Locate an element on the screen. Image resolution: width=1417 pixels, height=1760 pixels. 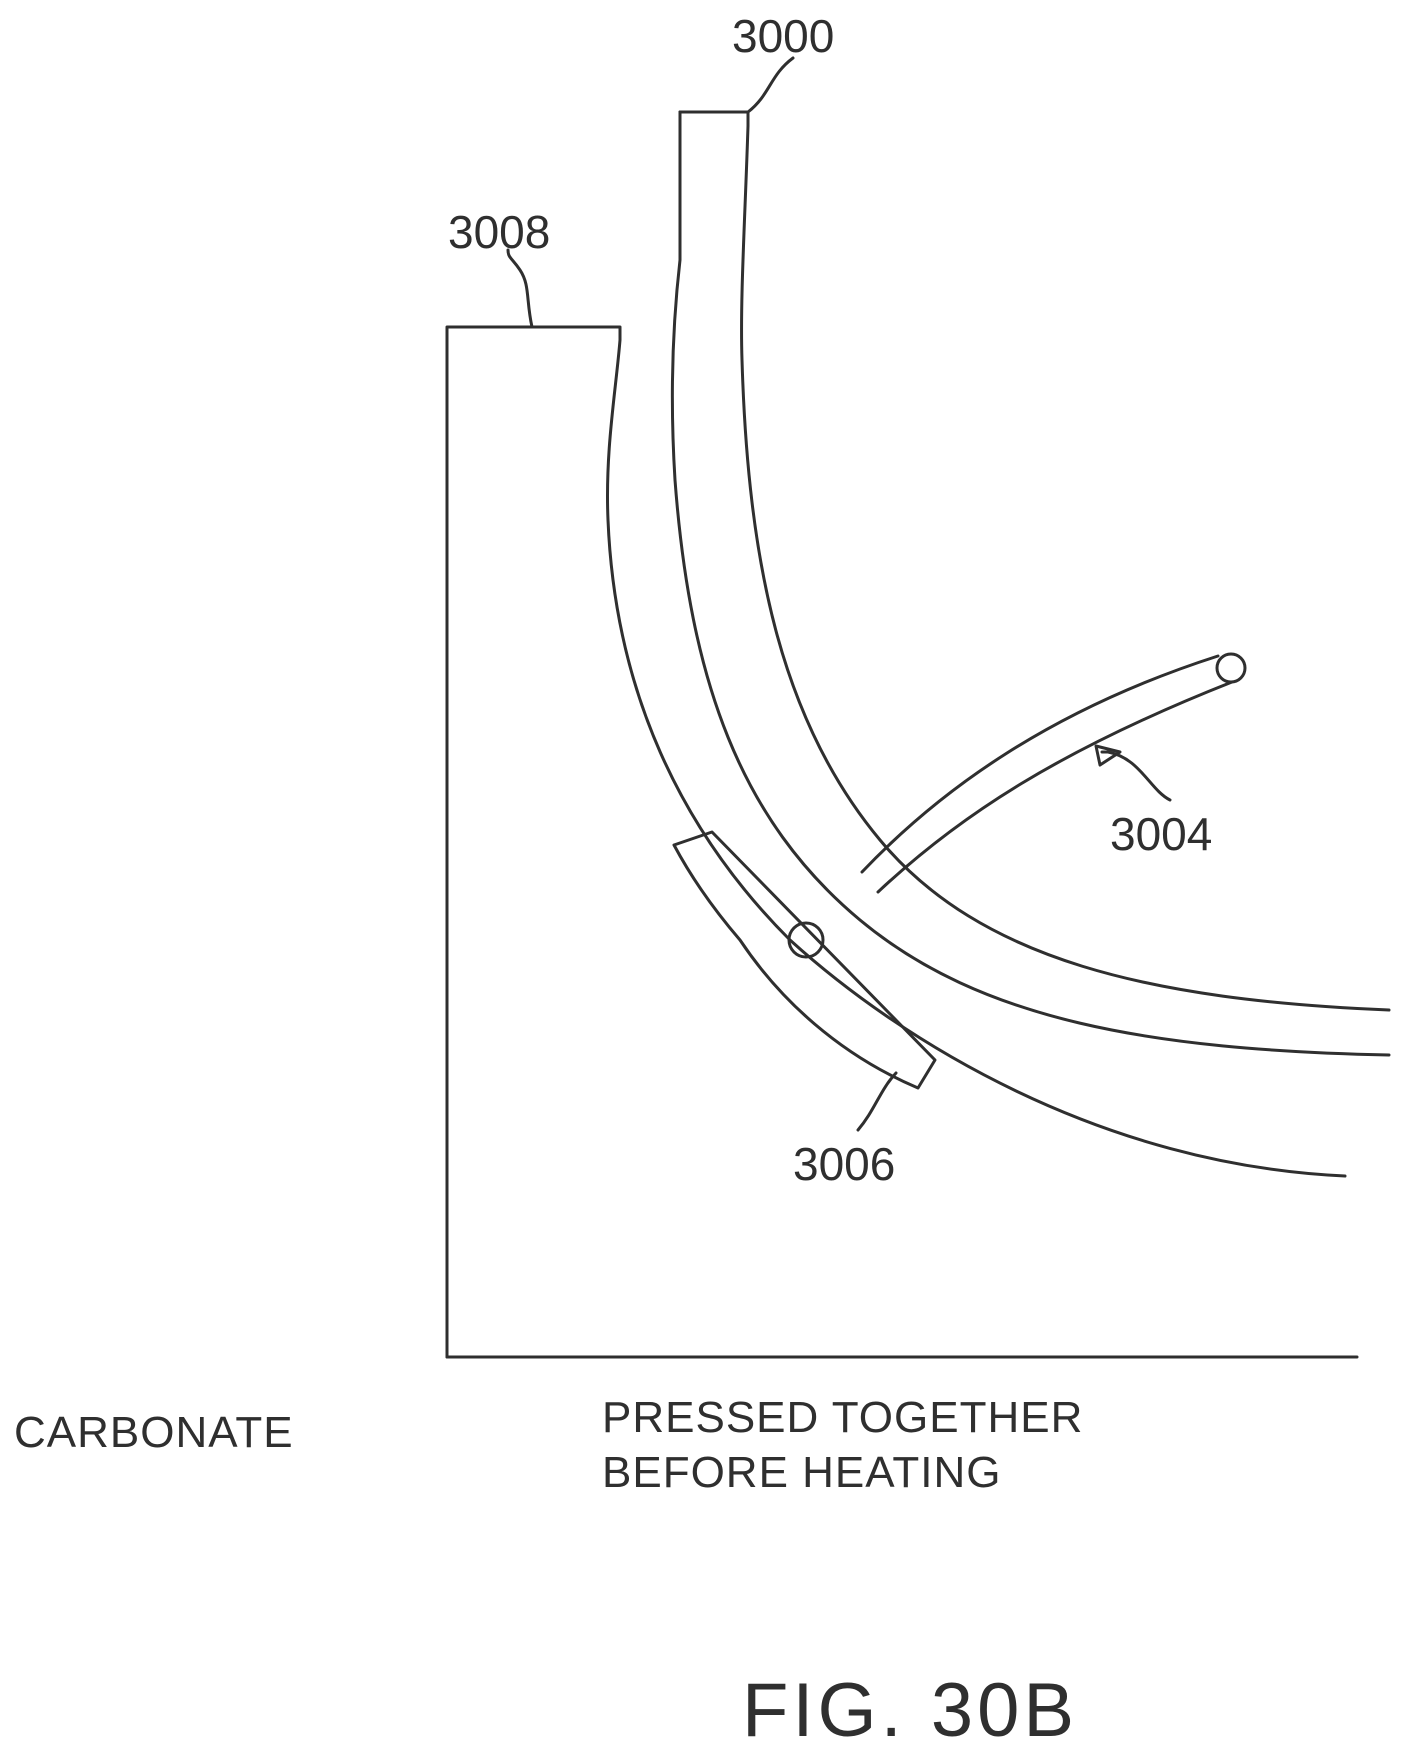
branch-3004-lower-edge is located at coordinates (1055, 787).